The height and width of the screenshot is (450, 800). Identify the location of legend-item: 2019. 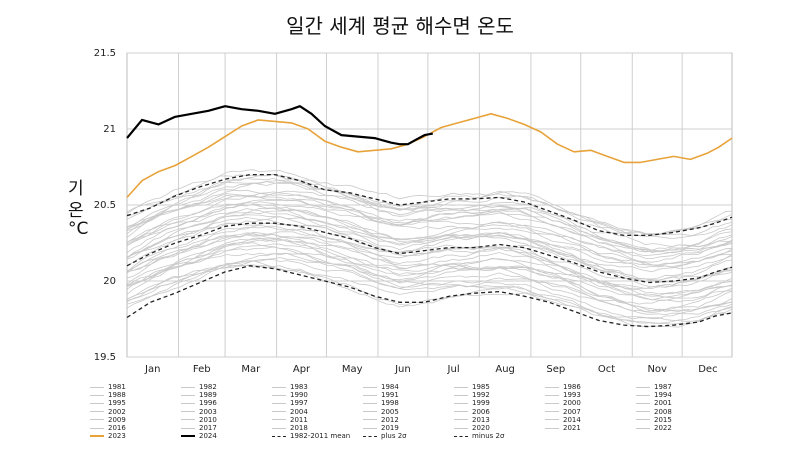
(381, 428).